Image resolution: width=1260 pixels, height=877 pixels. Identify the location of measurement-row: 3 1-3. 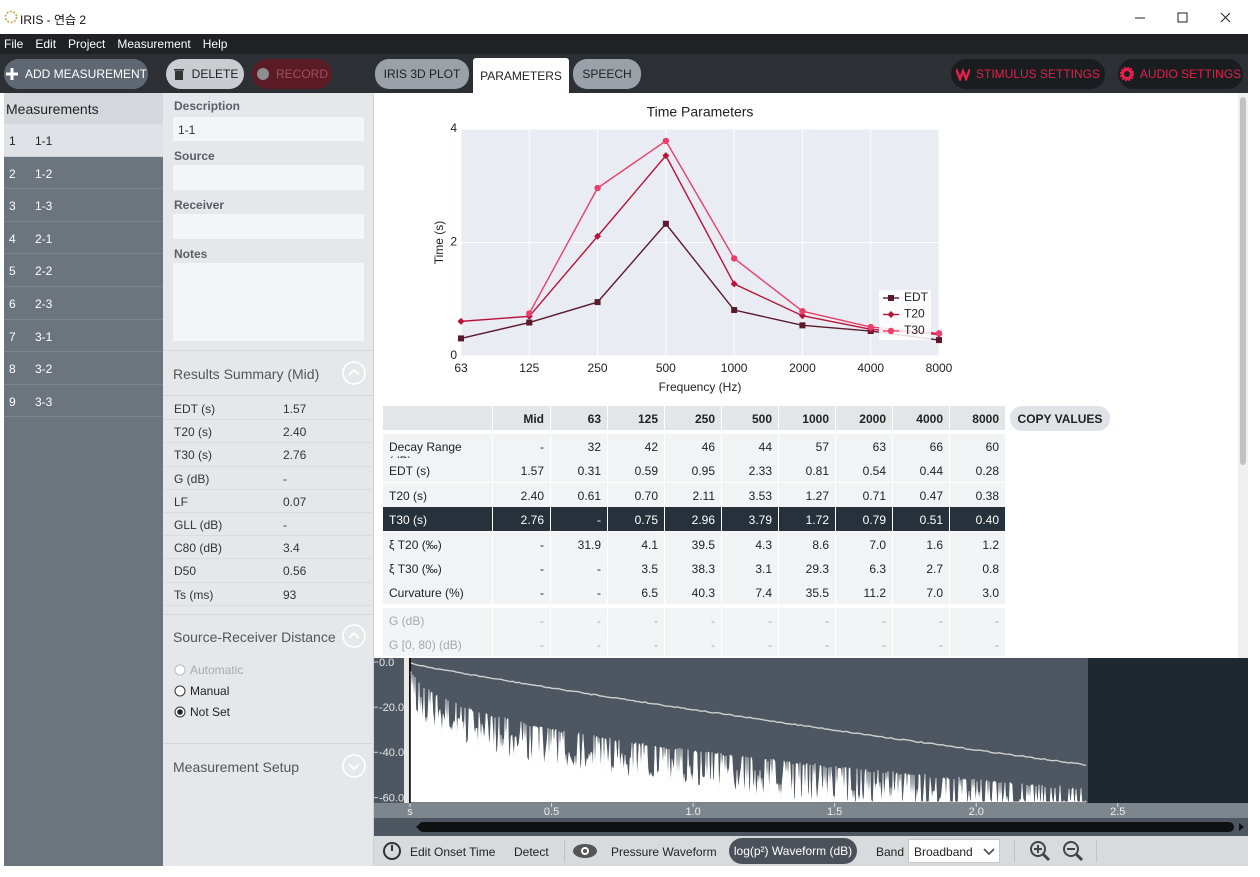
(83, 205).